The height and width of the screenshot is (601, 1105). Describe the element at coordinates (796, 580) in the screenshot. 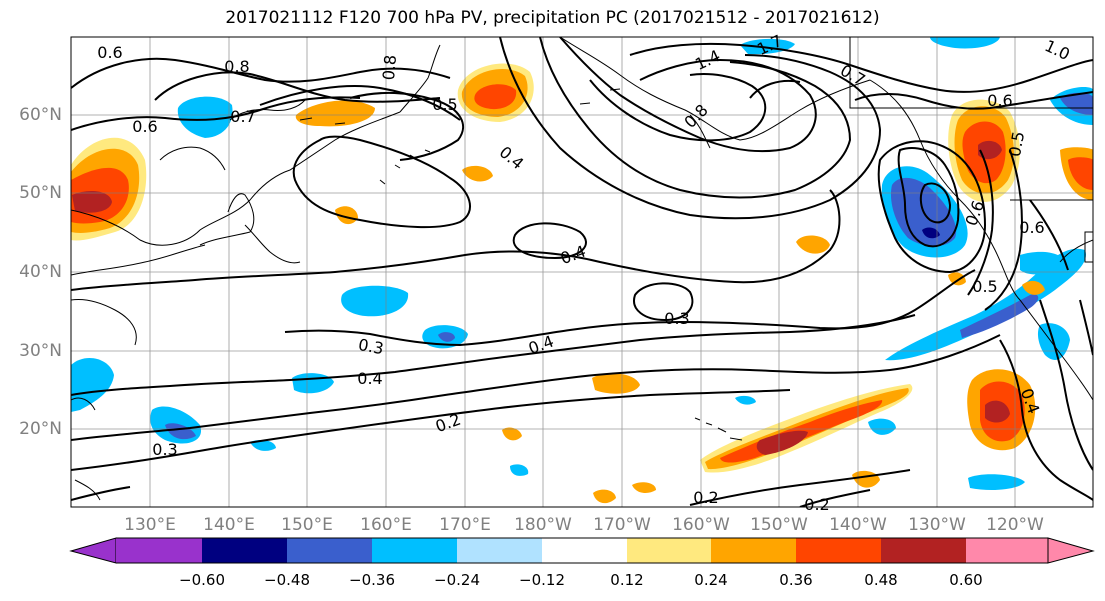

I see `colorbar-tick-label: 0.36` at that location.